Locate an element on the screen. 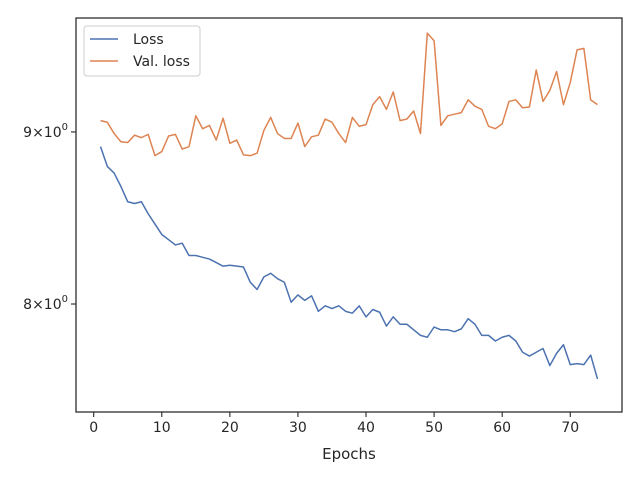 This screenshot has height=480, width=640. legend-items: Loss Val. loss is located at coordinates (140, 51).